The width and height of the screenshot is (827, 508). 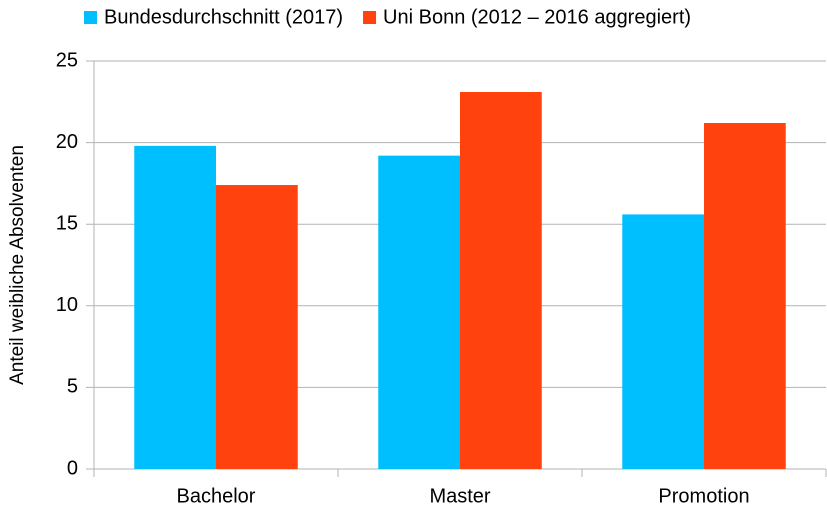 What do you see at coordinates (72, 468) in the screenshot?
I see `y-tick-label: 0` at bounding box center [72, 468].